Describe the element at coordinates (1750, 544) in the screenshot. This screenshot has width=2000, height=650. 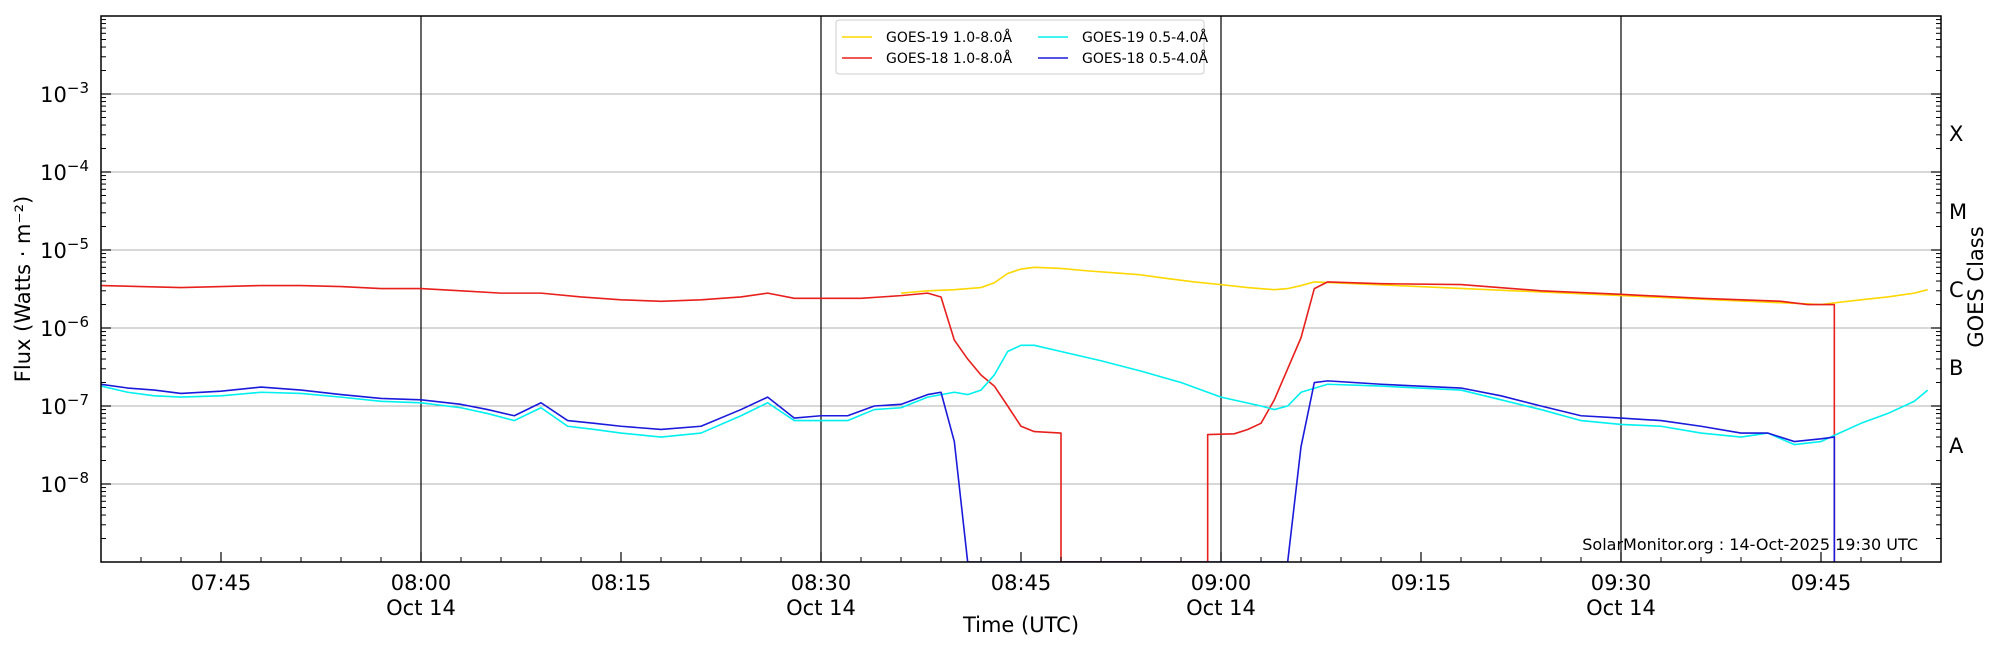
I see `credit-text: SolarMonitor.org : 14-Oct-2025 19:30 UTC` at that location.